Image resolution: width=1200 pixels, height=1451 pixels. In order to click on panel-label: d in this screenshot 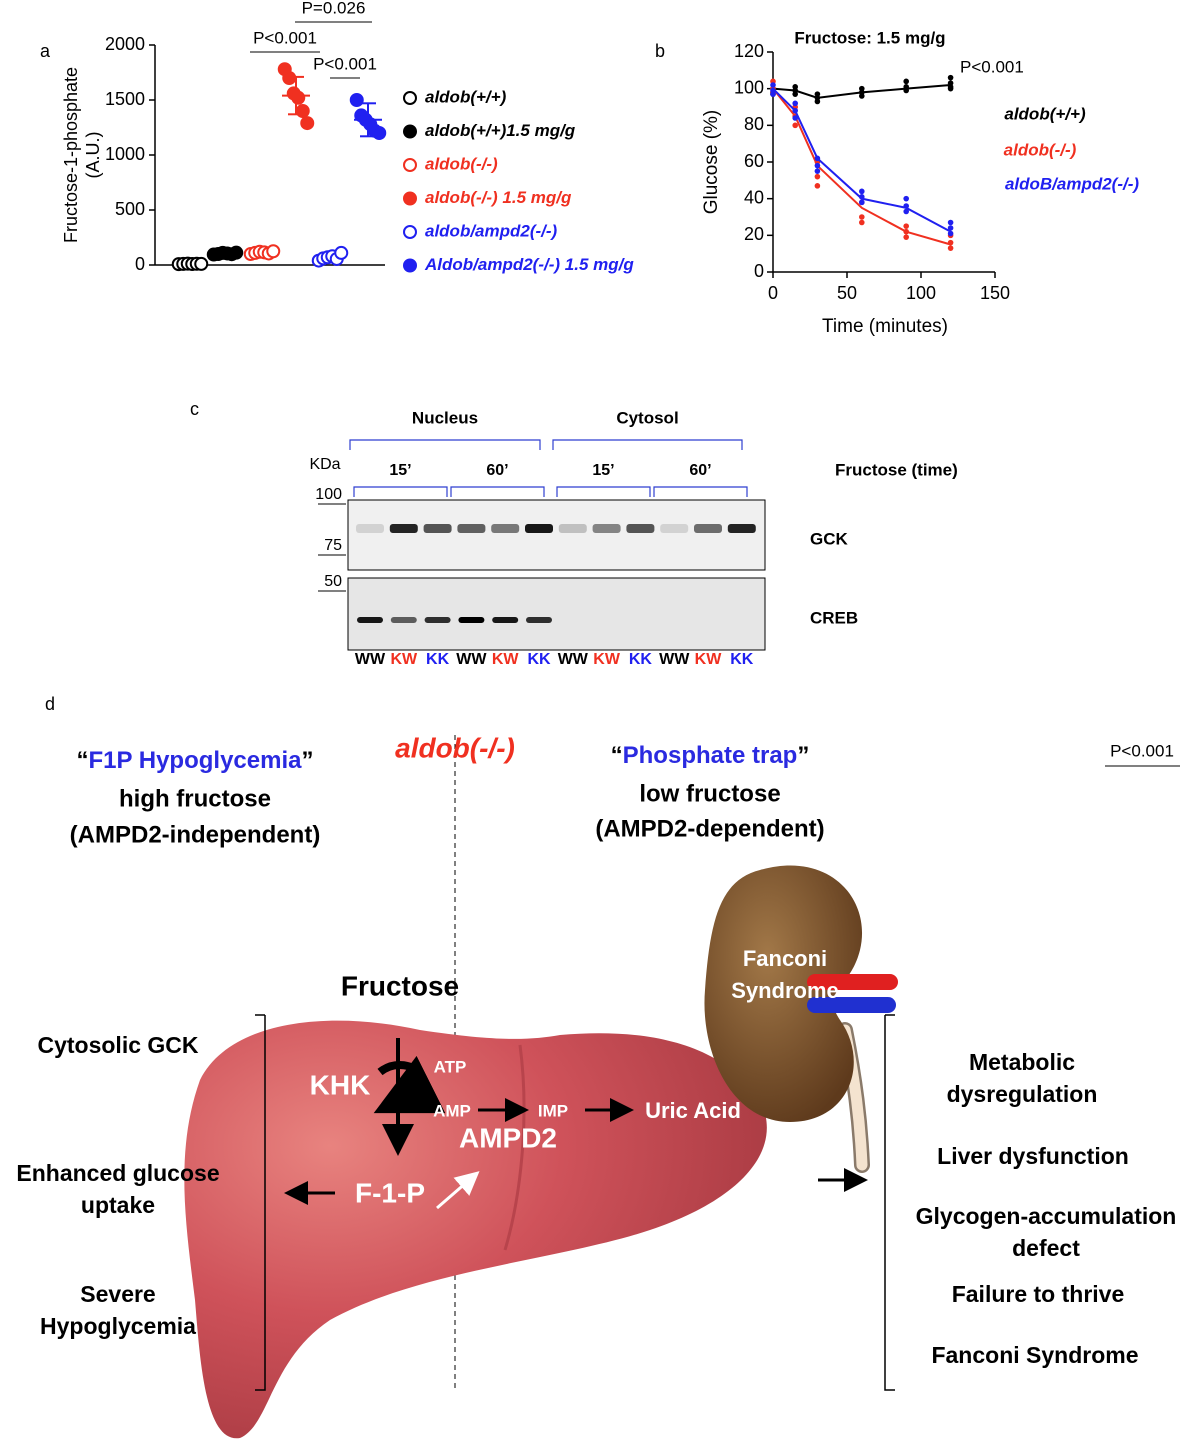, I will do `click(50, 704)`.